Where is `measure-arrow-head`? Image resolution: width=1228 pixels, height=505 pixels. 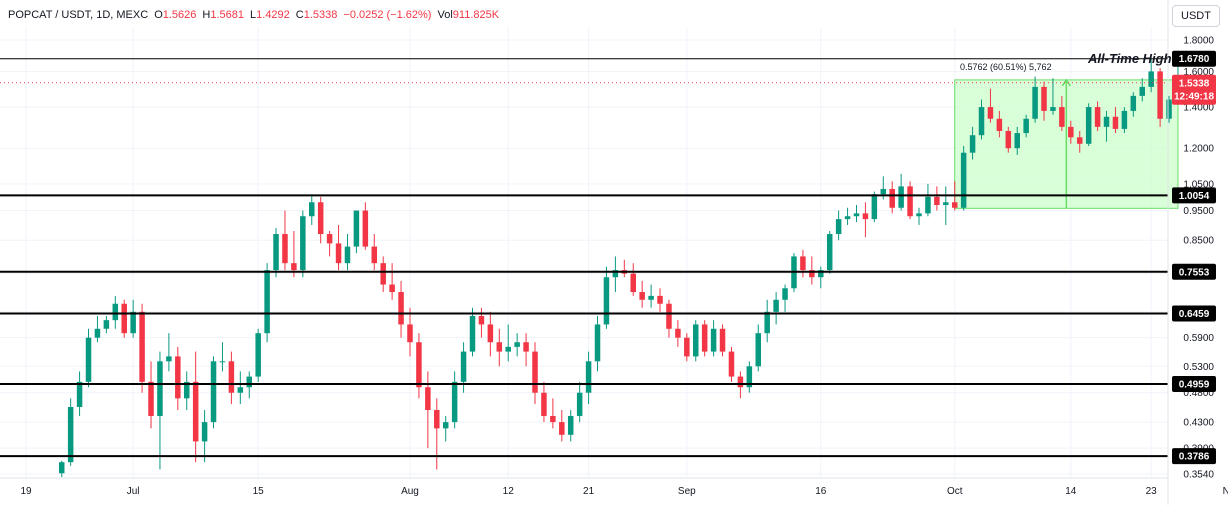
measure-arrow-head is located at coordinates (1066, 82).